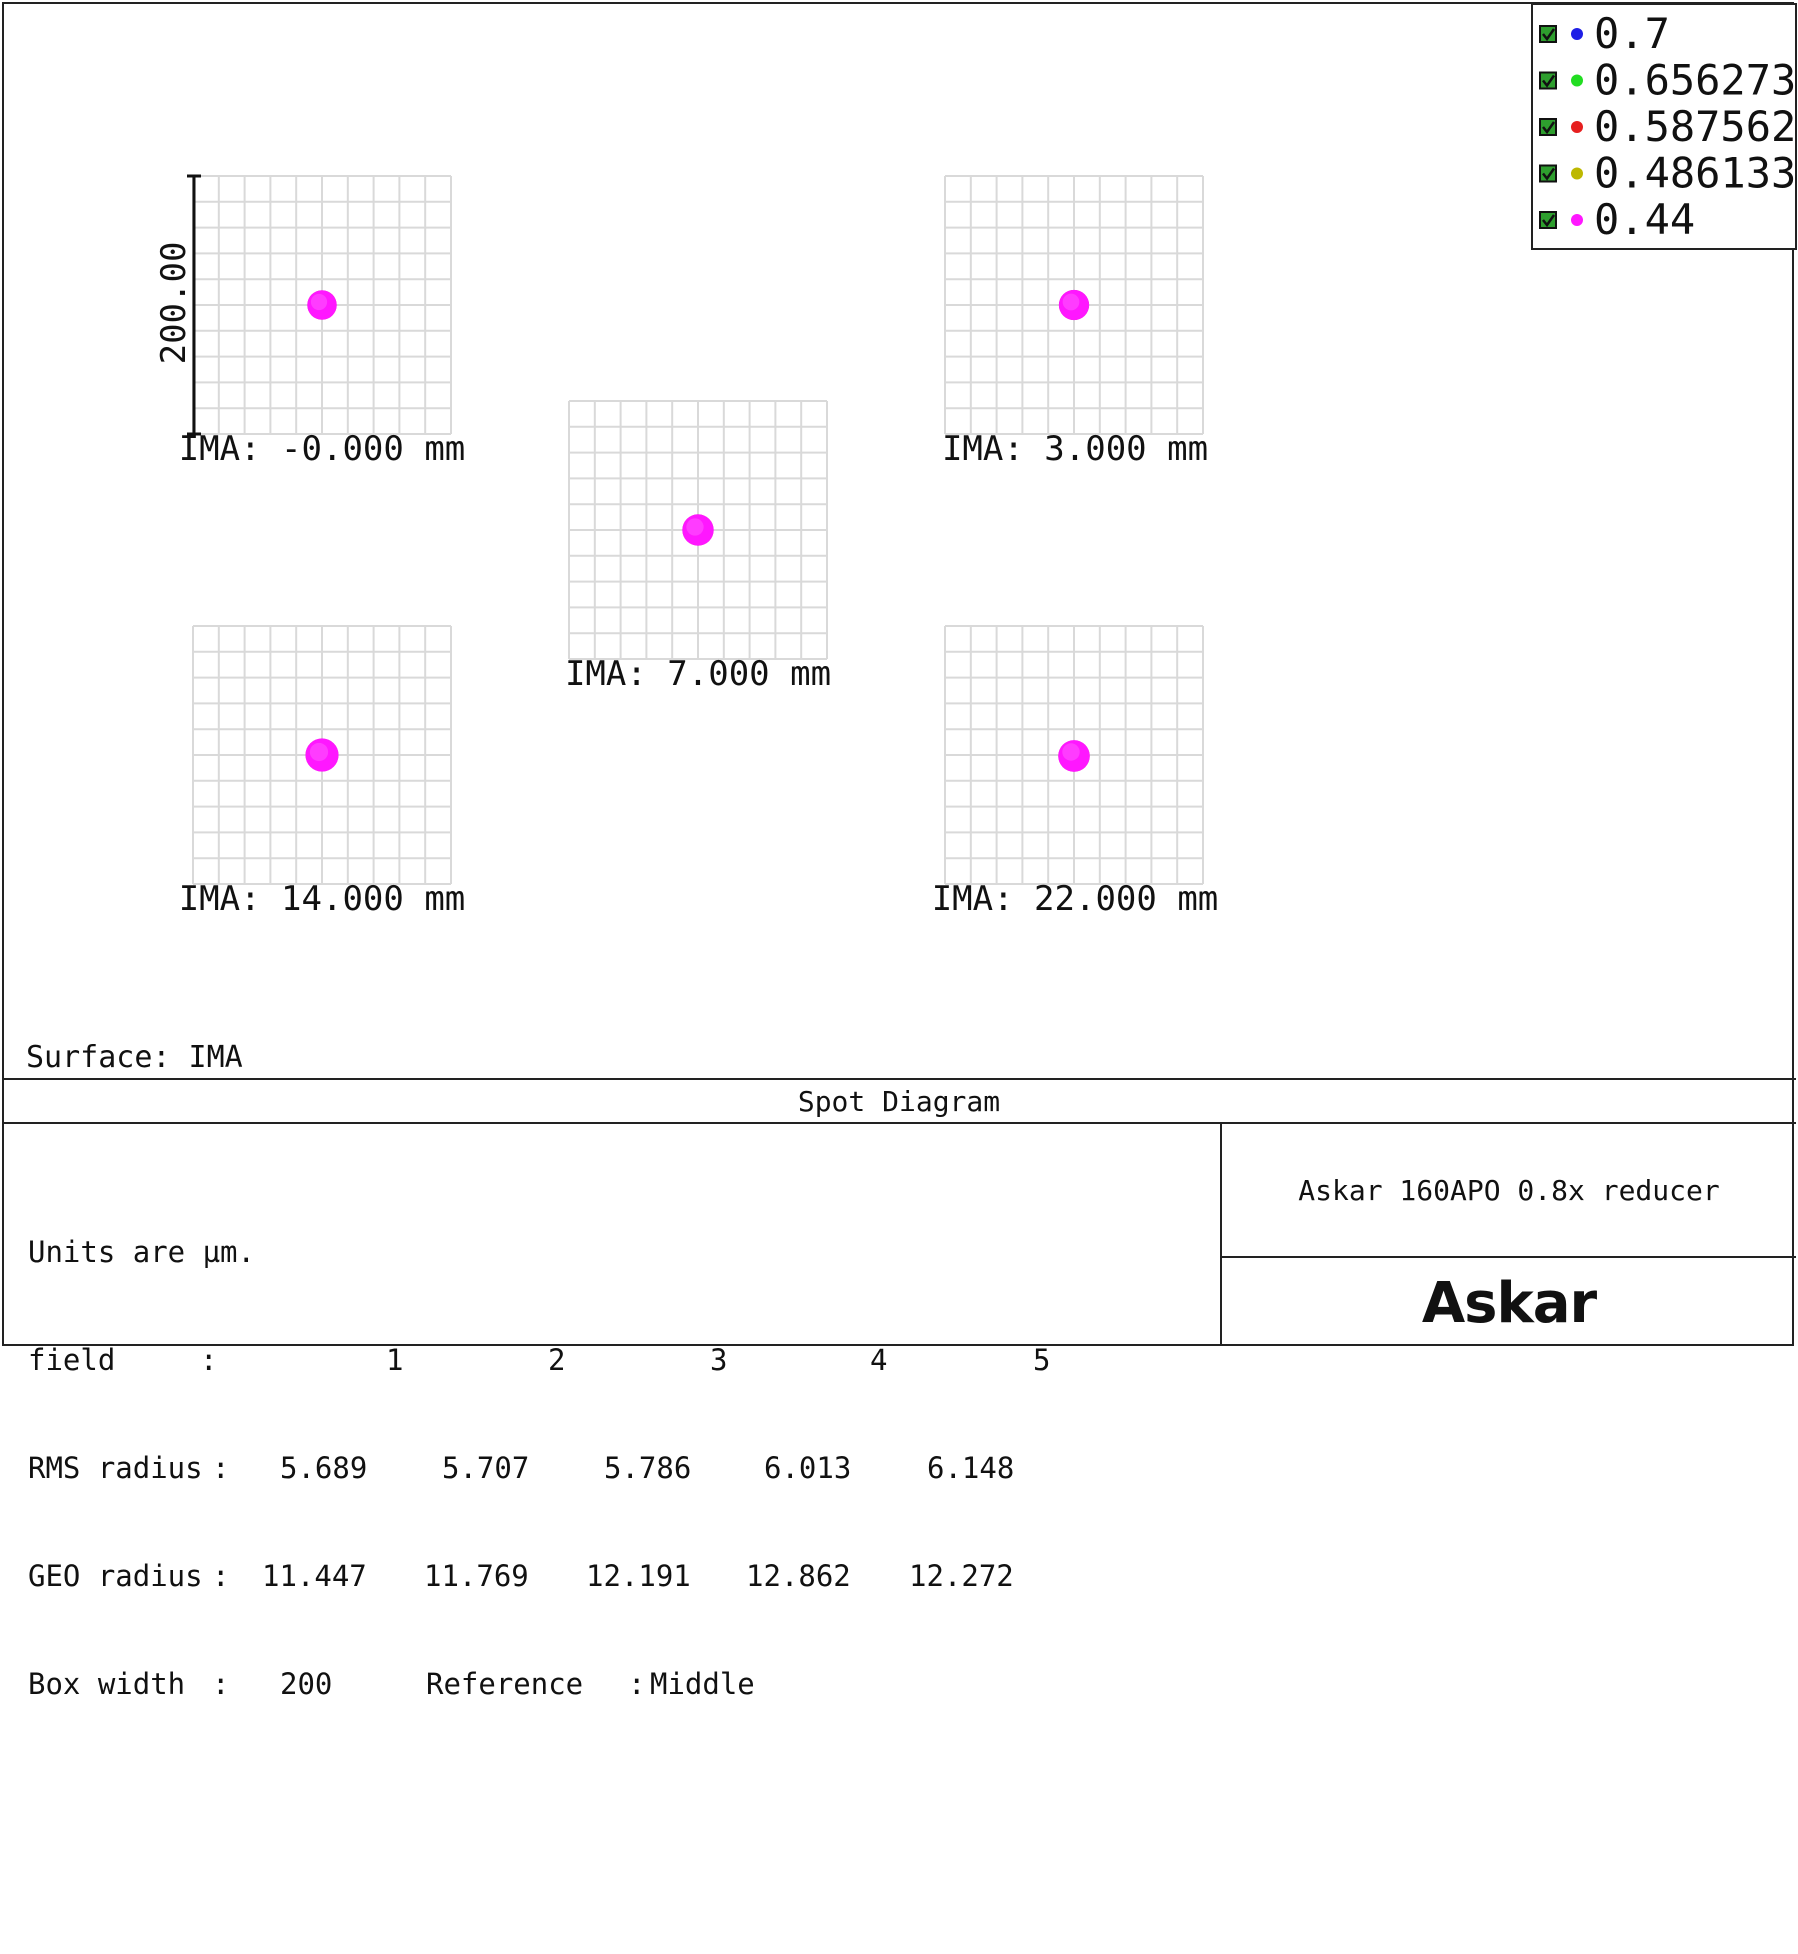 This screenshot has width=1798, height=1954. What do you see at coordinates (1509, 1190) in the screenshot?
I see `design-title: Askar 160APO 0.8x reducer` at bounding box center [1509, 1190].